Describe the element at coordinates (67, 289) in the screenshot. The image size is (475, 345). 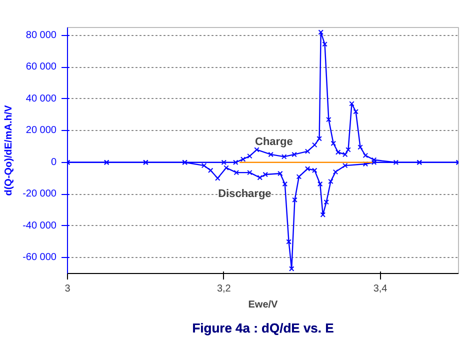
I see `x-tick-label: 3` at that location.